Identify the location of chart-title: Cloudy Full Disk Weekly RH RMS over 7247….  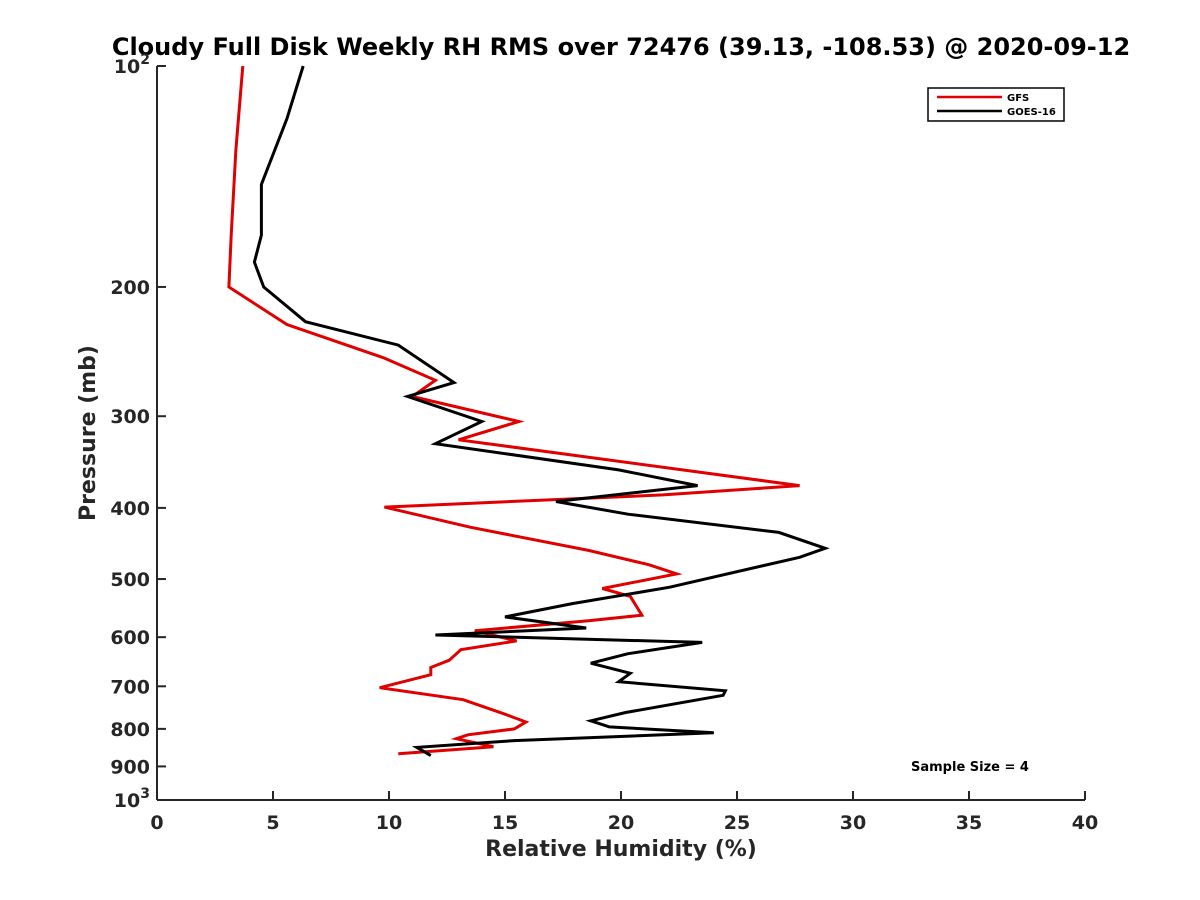
(621, 47).